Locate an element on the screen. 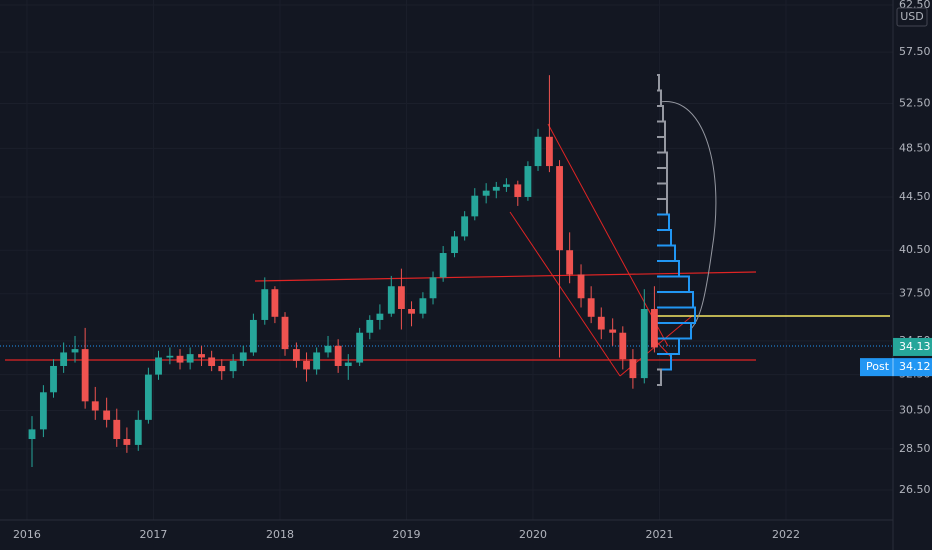 The width and height of the screenshot is (932, 550). y-tick-label: 57.50 is located at coordinates (915, 51).